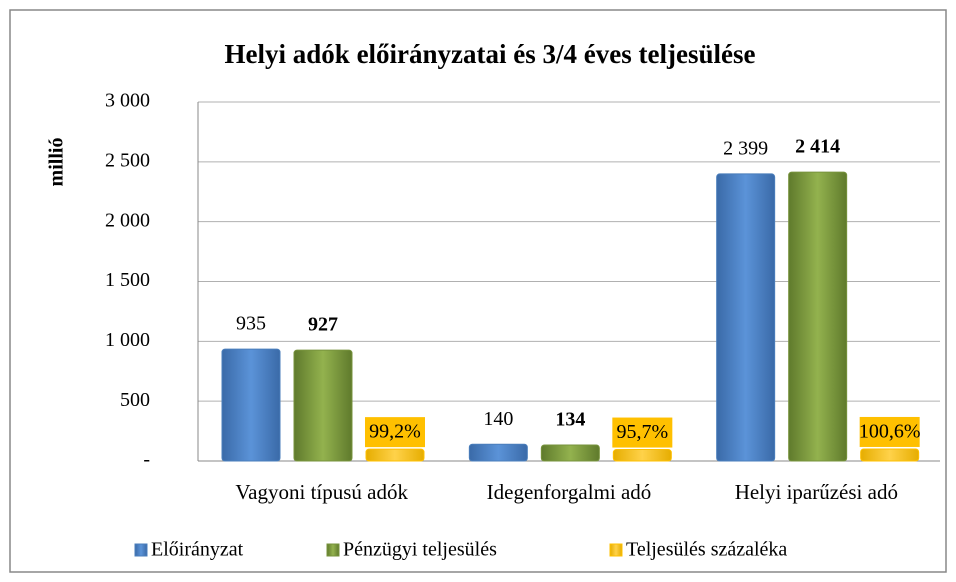 The width and height of the screenshot is (956, 582). What do you see at coordinates (251, 324) in the screenshot?
I see `value-label: 935` at bounding box center [251, 324].